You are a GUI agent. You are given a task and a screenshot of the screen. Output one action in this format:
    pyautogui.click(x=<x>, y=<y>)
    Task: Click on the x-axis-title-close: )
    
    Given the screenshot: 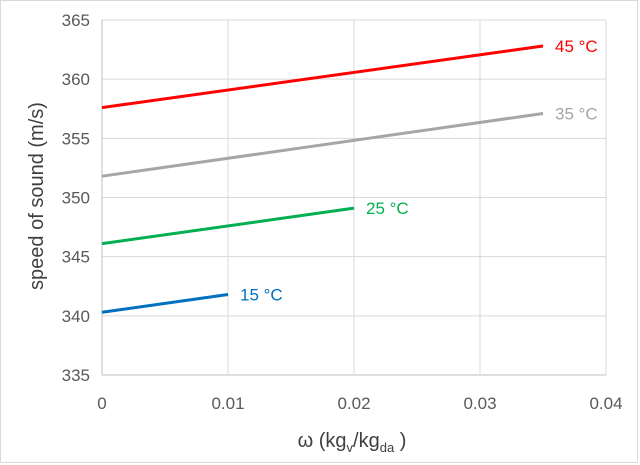 What is the action you would take?
    pyautogui.click(x=400, y=441)
    